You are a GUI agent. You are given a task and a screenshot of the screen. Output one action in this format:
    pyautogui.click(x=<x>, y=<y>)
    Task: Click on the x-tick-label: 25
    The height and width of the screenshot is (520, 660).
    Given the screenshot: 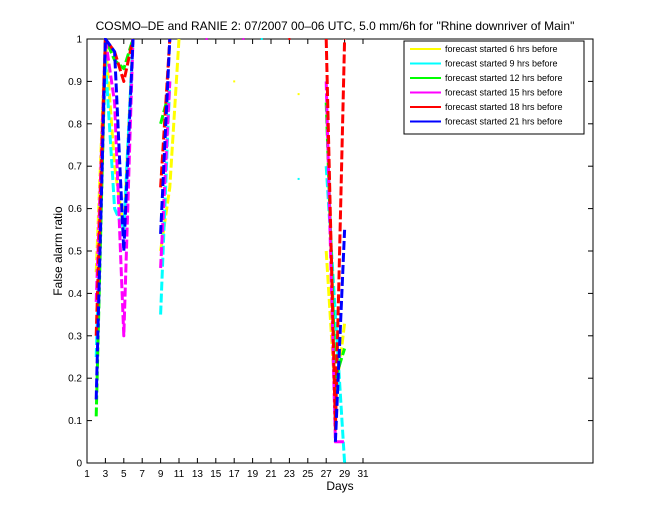 What is the action you would take?
    pyautogui.click(x=308, y=474)
    